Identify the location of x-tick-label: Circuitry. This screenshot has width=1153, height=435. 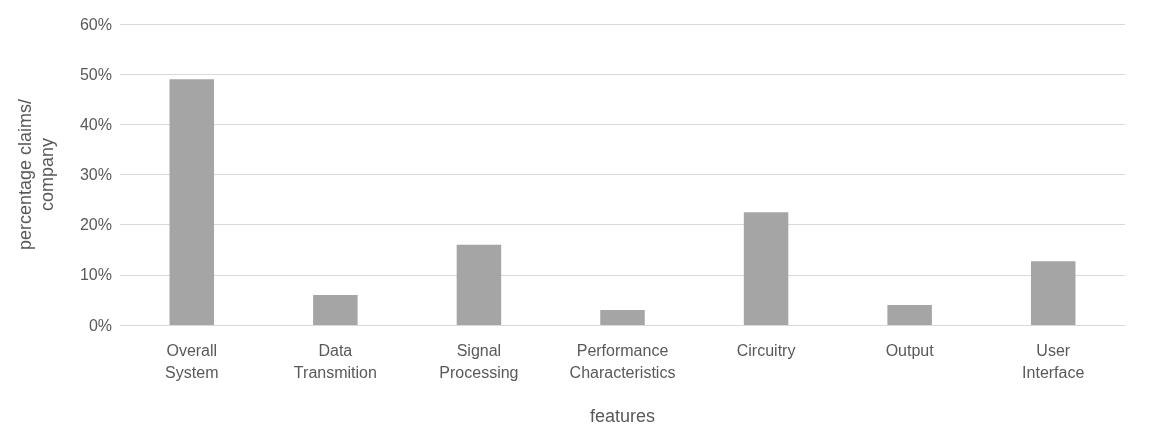
(766, 350).